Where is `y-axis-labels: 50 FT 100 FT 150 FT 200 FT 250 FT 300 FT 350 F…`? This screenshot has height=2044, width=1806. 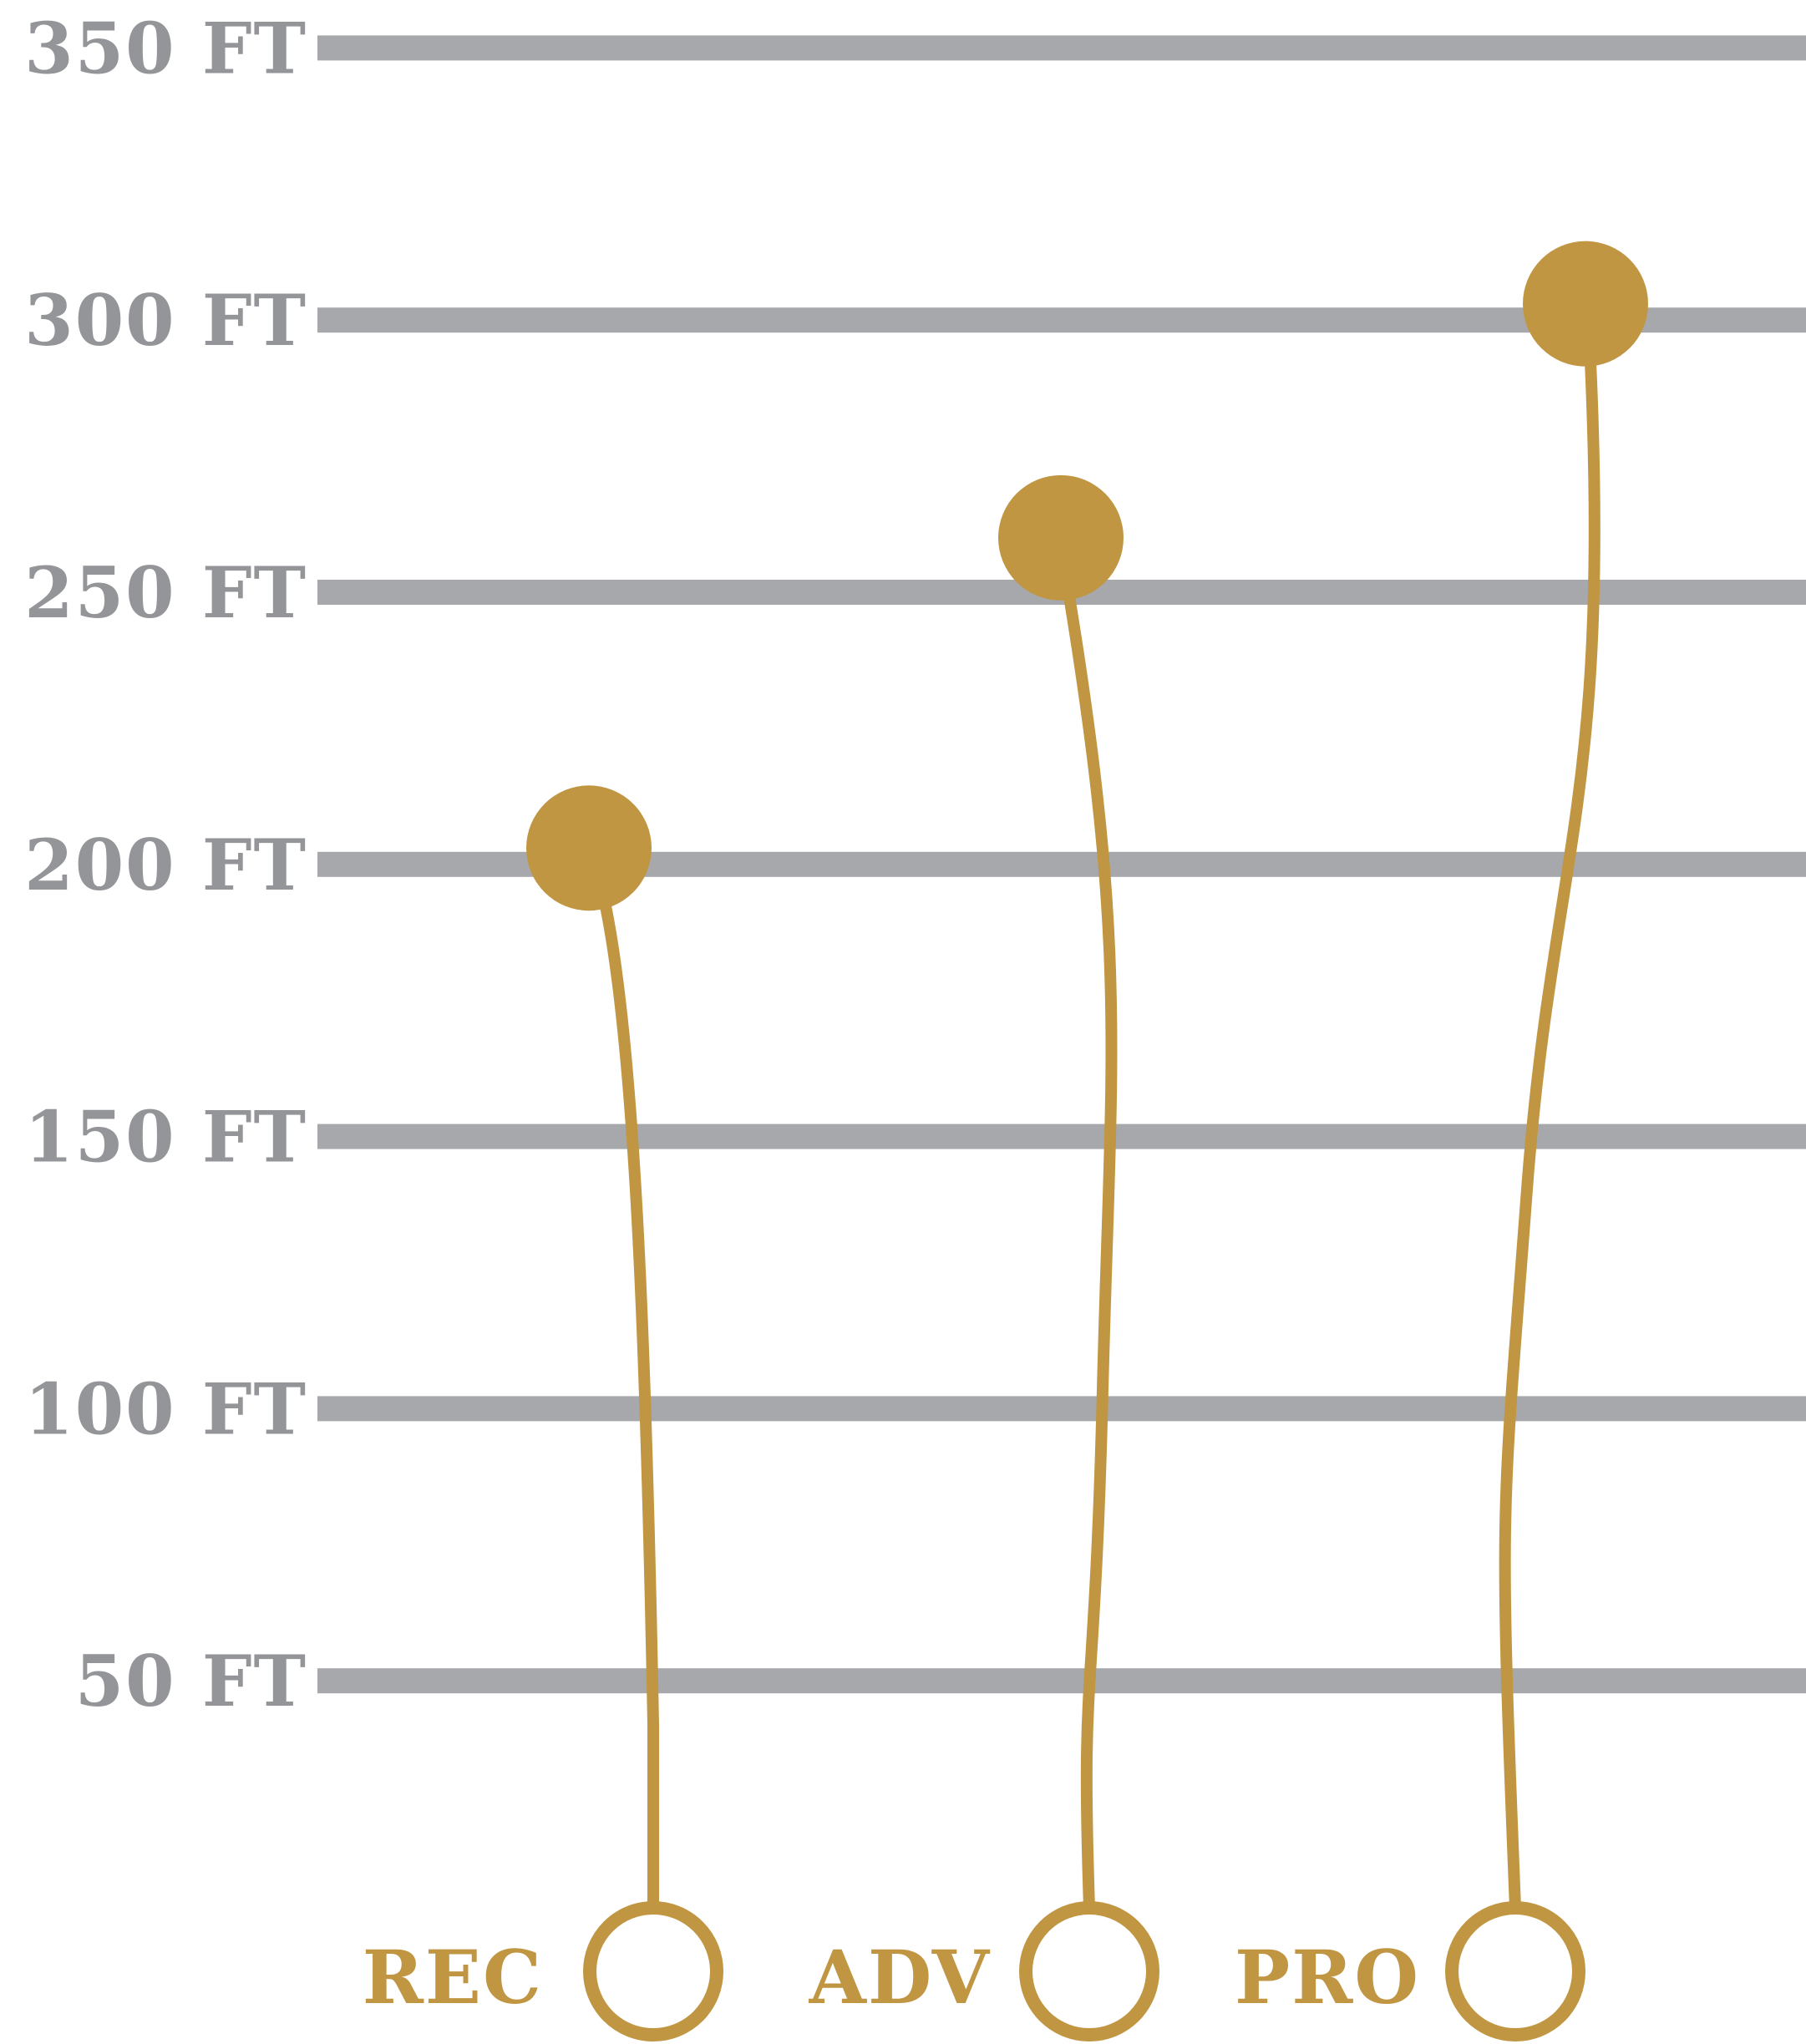
y-axis-labels: 50 FT 100 FT 150 FT 200 FT 250 FT 300 FT 350 F… is located at coordinates (165, 864).